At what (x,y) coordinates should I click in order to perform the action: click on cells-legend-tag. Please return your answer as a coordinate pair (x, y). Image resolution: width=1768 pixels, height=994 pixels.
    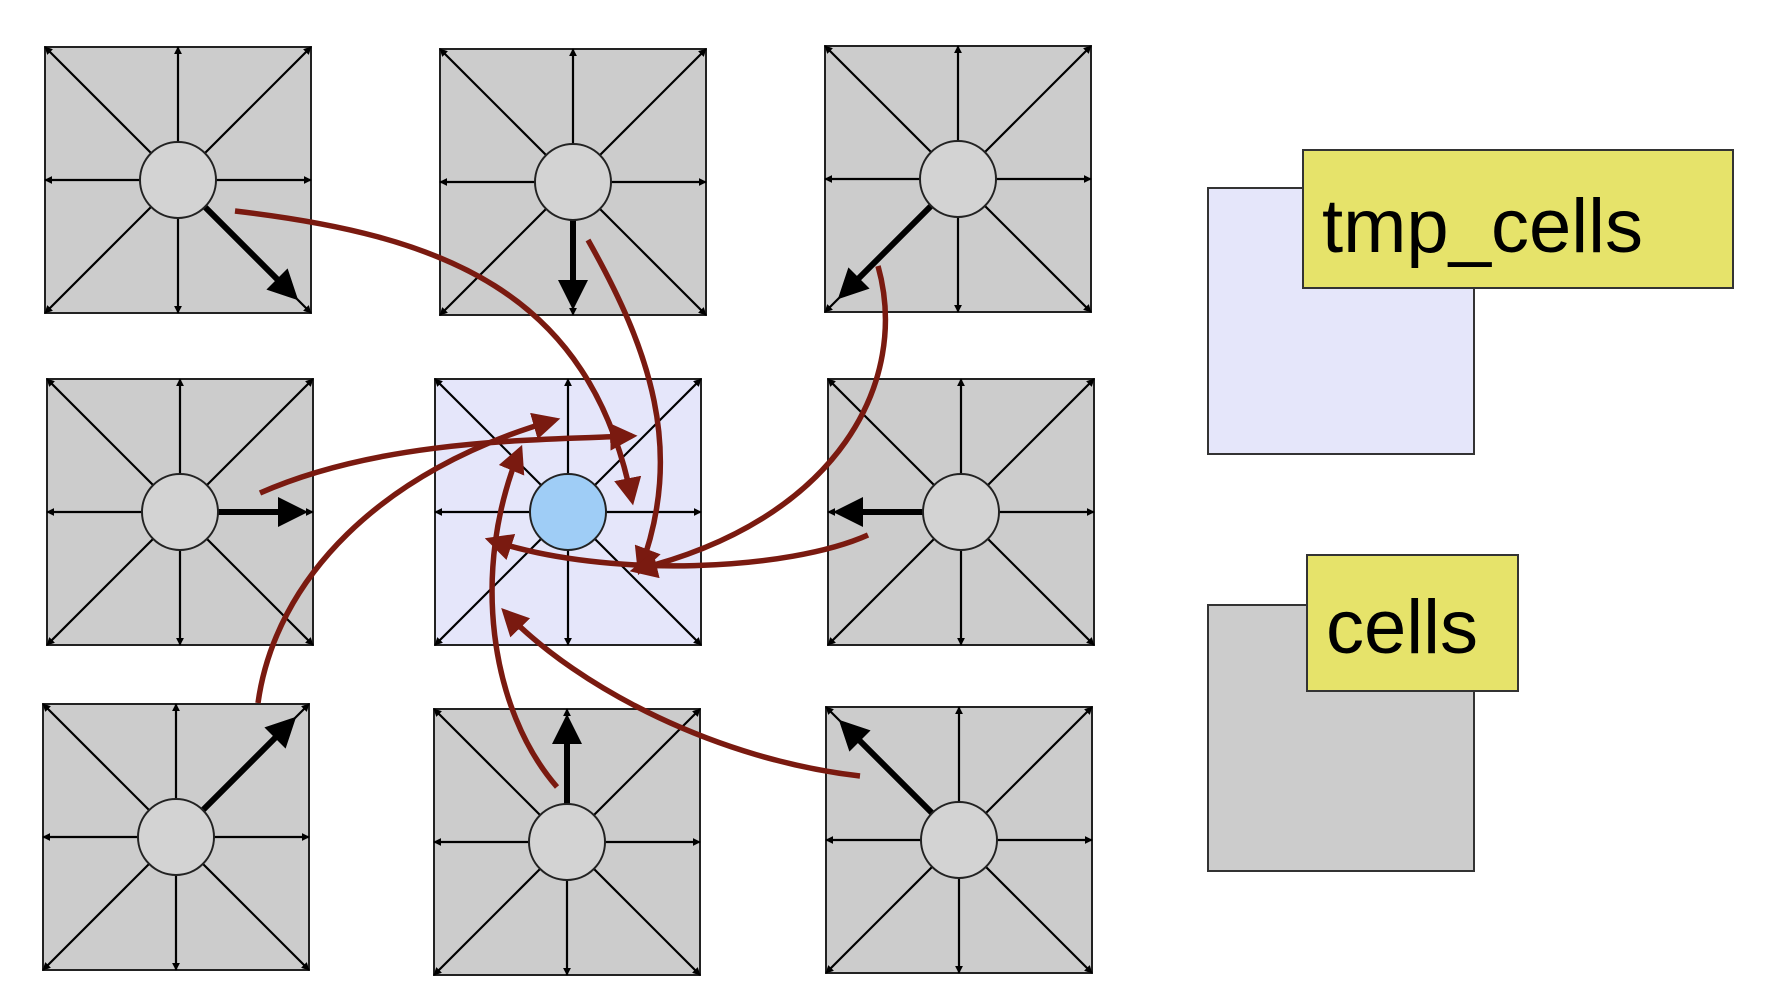
    Looking at the image, I should click on (1412, 623).